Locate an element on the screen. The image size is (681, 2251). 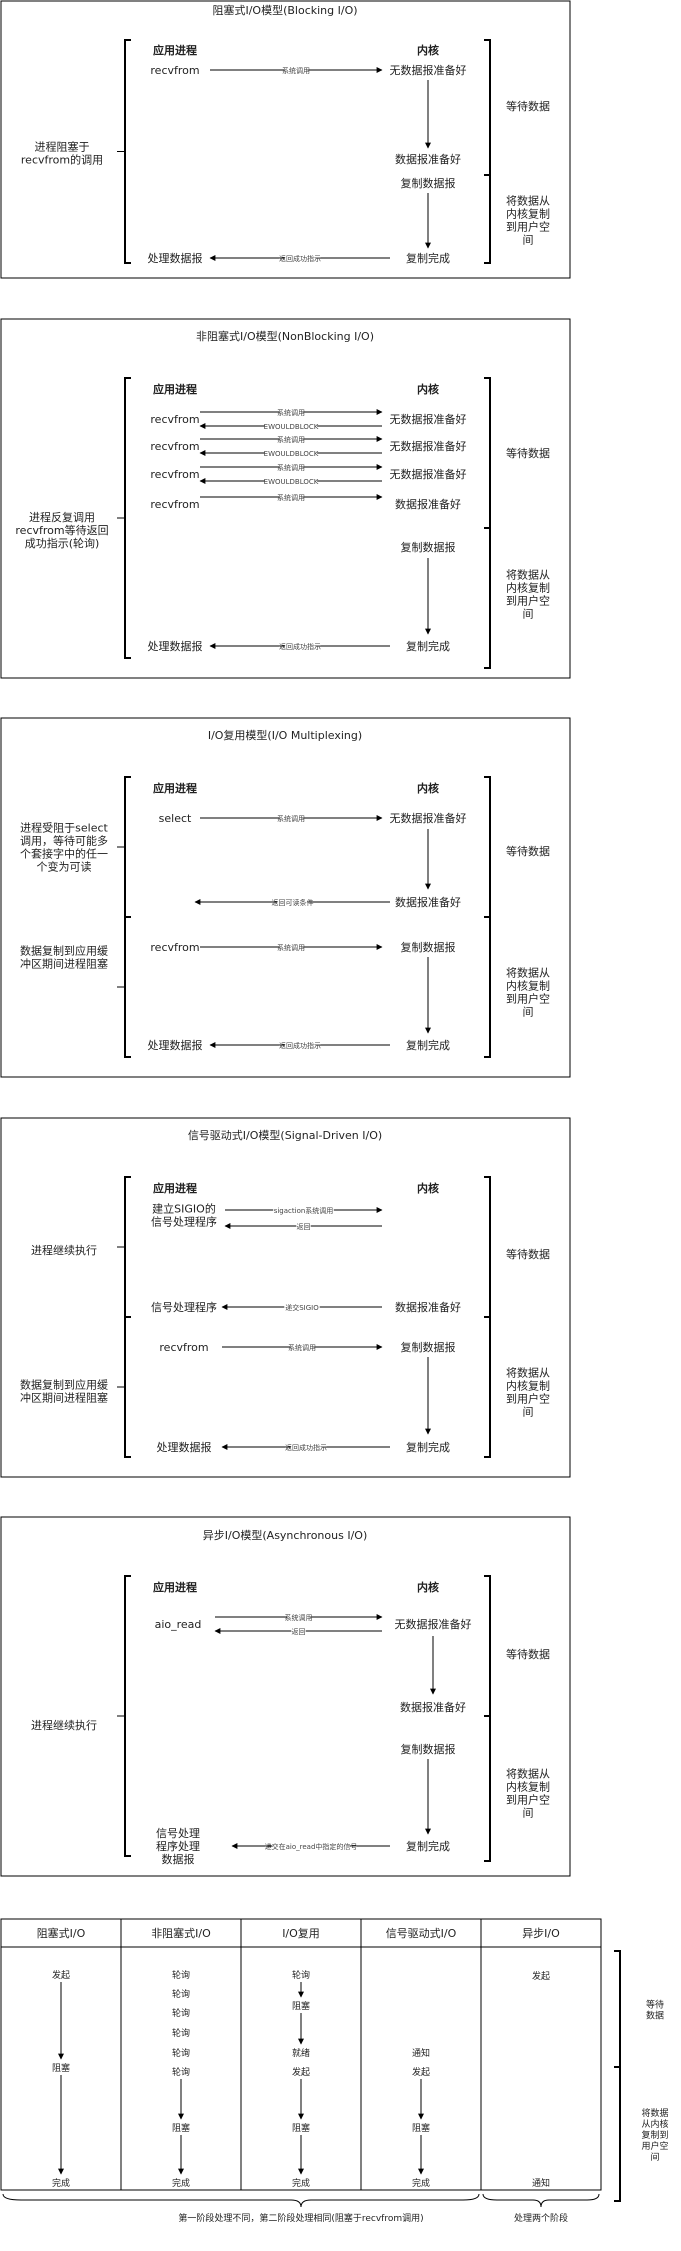
app-recvfrom-3: recvfrom is located at coordinates (174, 474).